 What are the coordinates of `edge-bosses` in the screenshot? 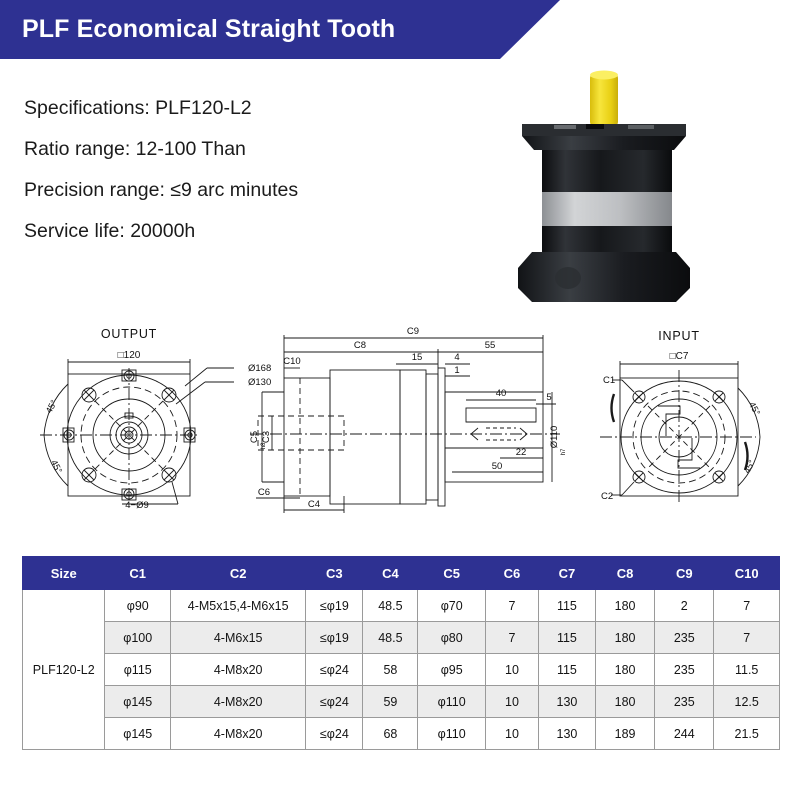 It's located at (129, 435).